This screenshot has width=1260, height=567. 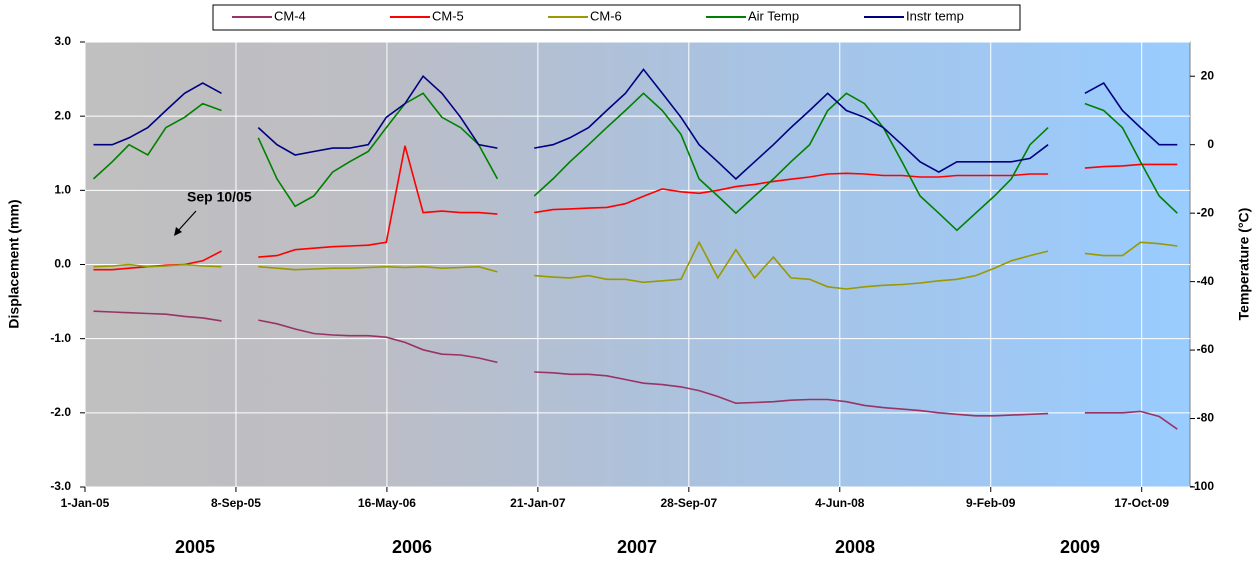 What do you see at coordinates (991, 503) in the screenshot?
I see `x-tick-label: 9-Feb-09` at bounding box center [991, 503].